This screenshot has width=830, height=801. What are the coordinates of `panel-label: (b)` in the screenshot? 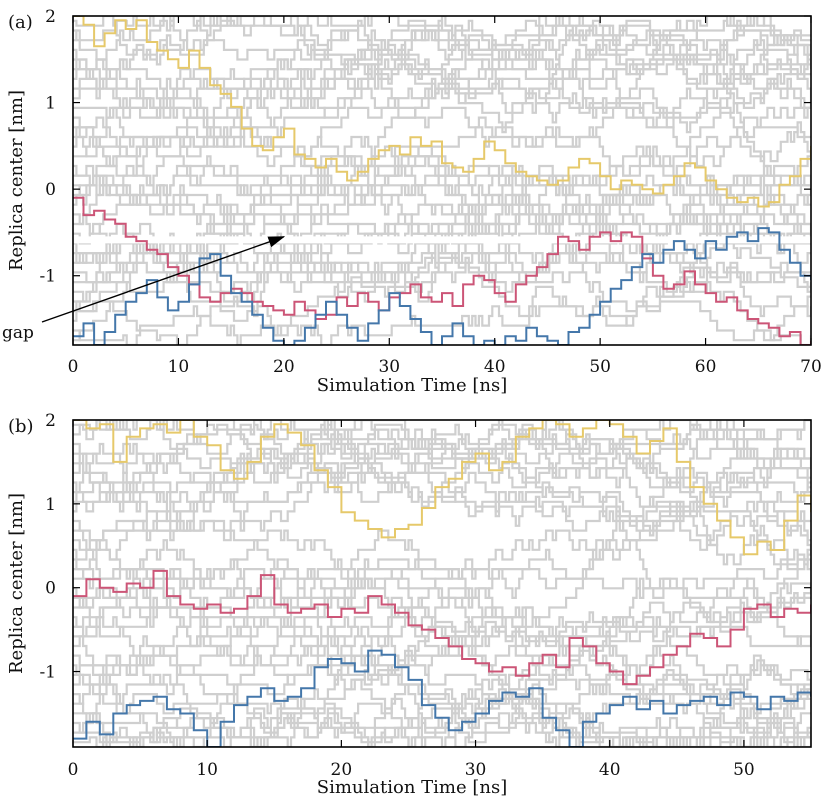 It's located at (21, 426).